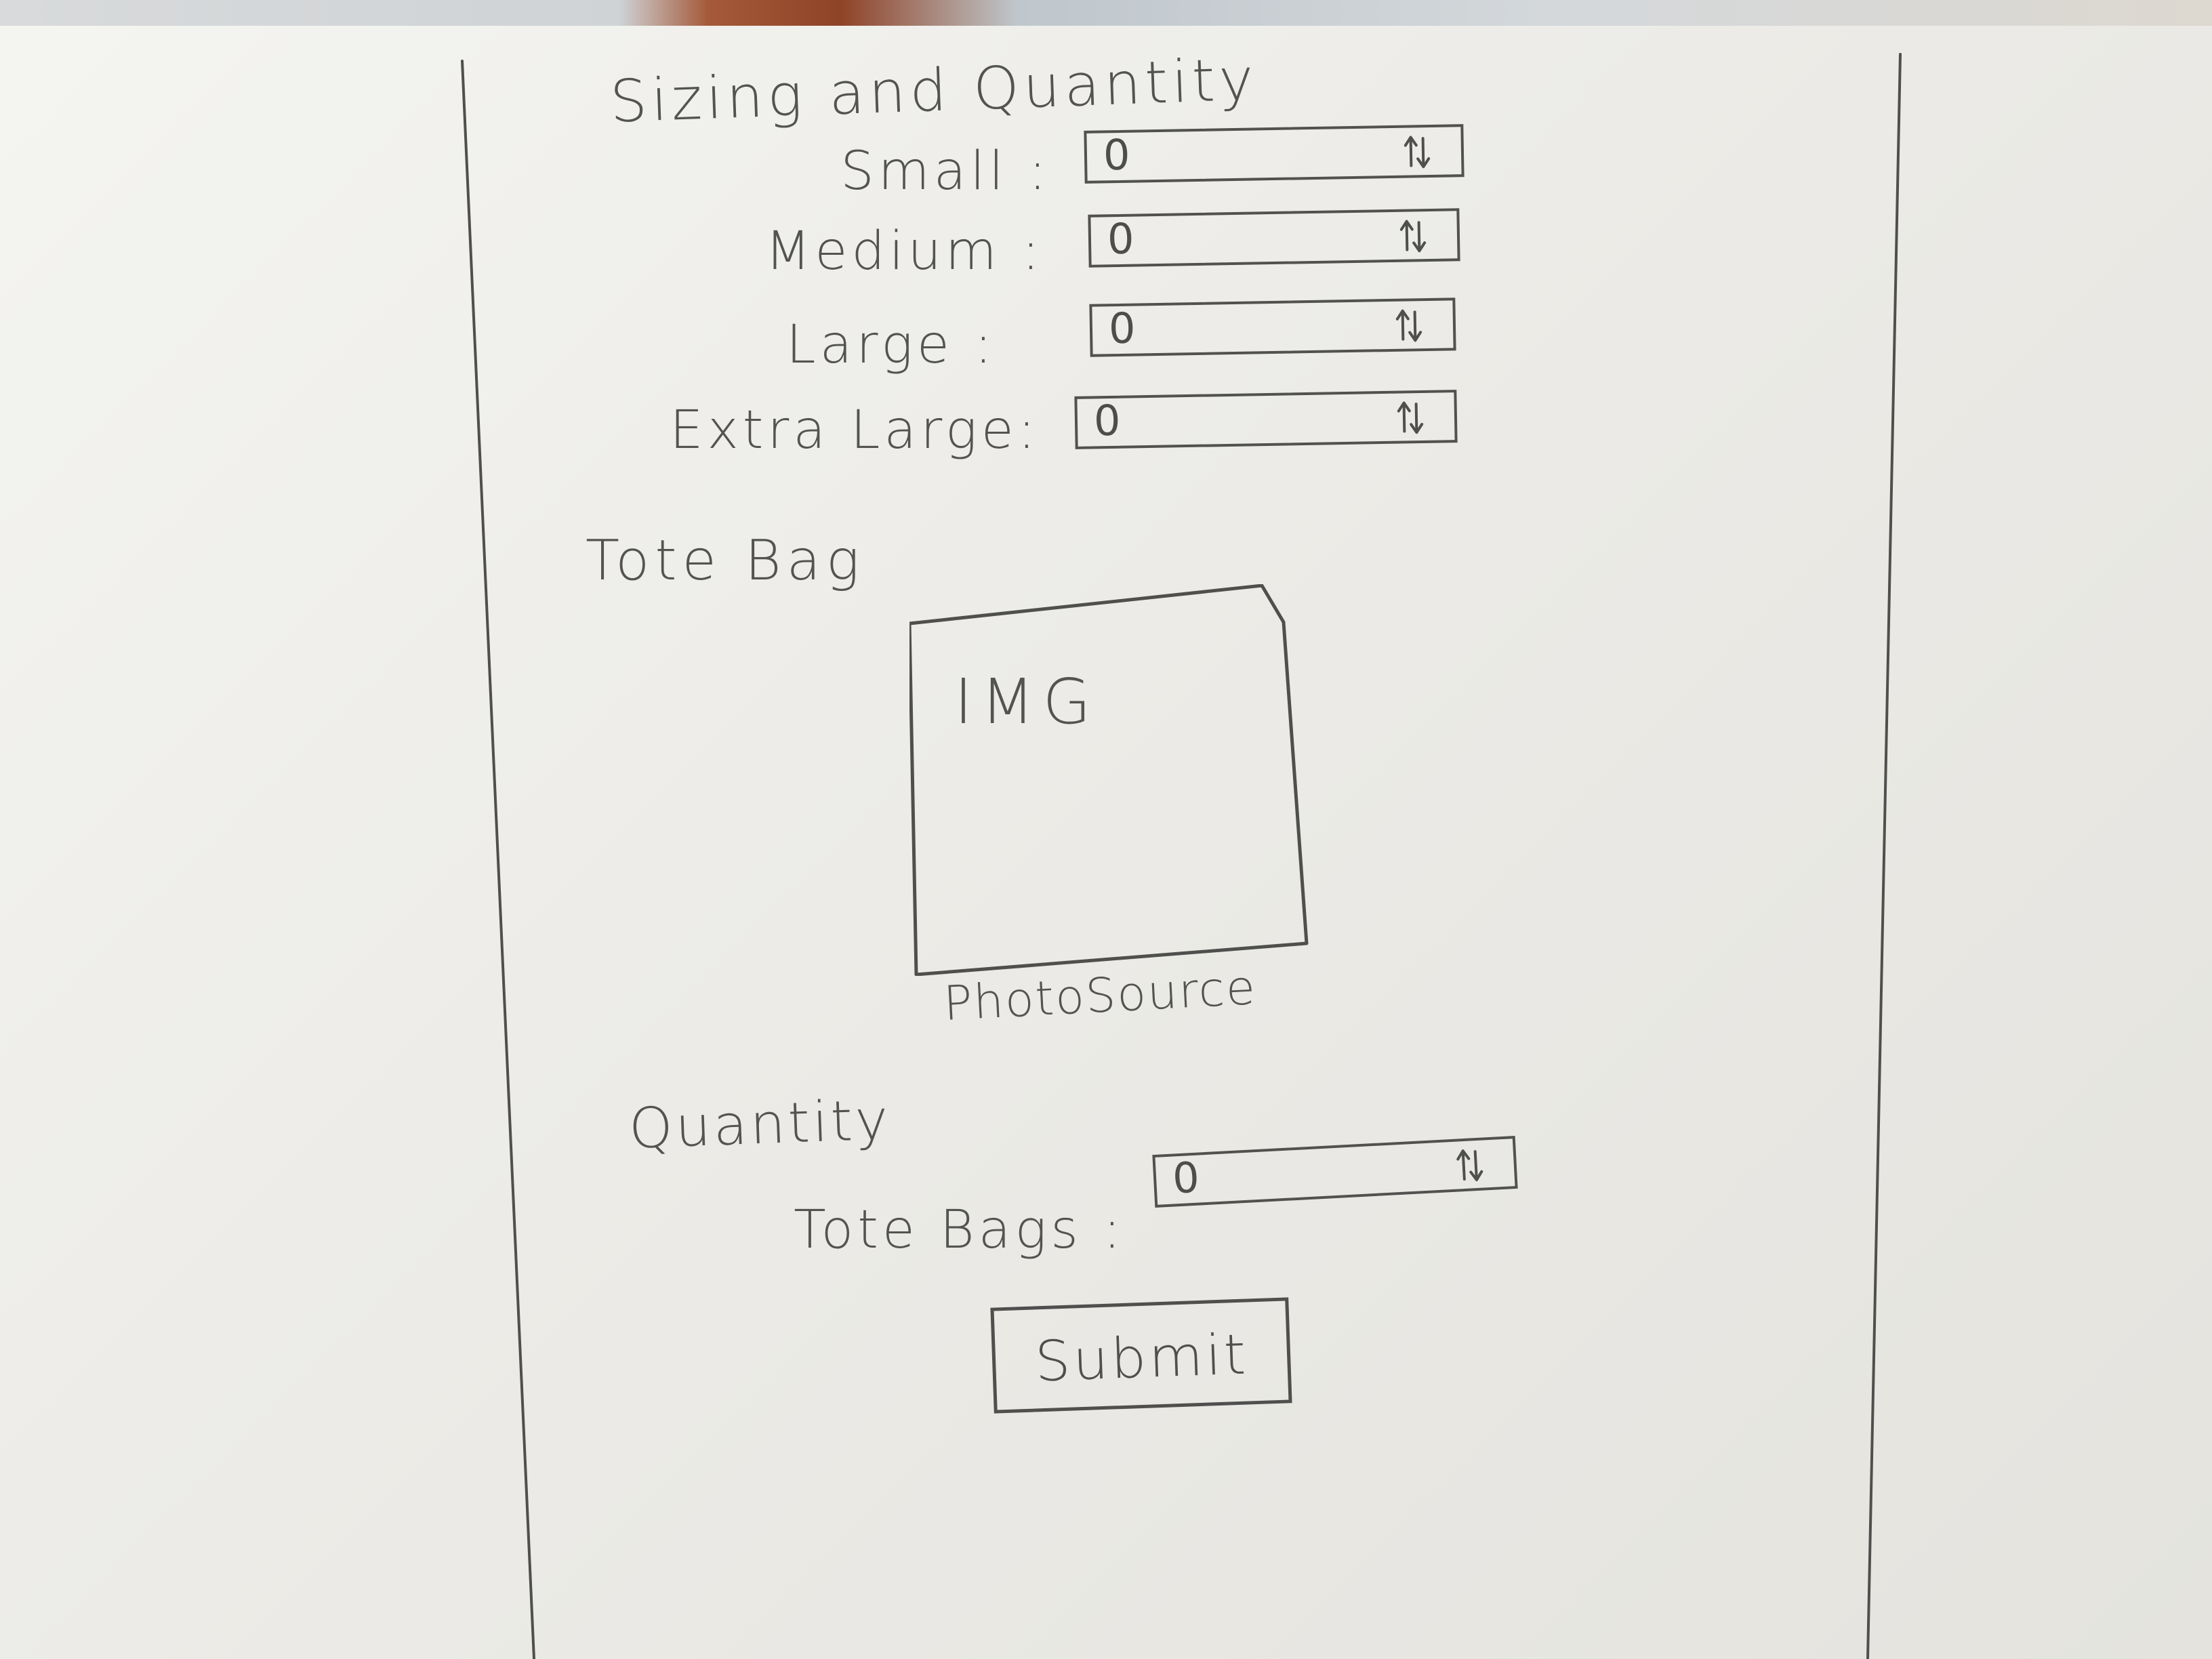 The image size is (2212, 1659). I want to click on medium-quantity-value: 0, so click(1121, 239).